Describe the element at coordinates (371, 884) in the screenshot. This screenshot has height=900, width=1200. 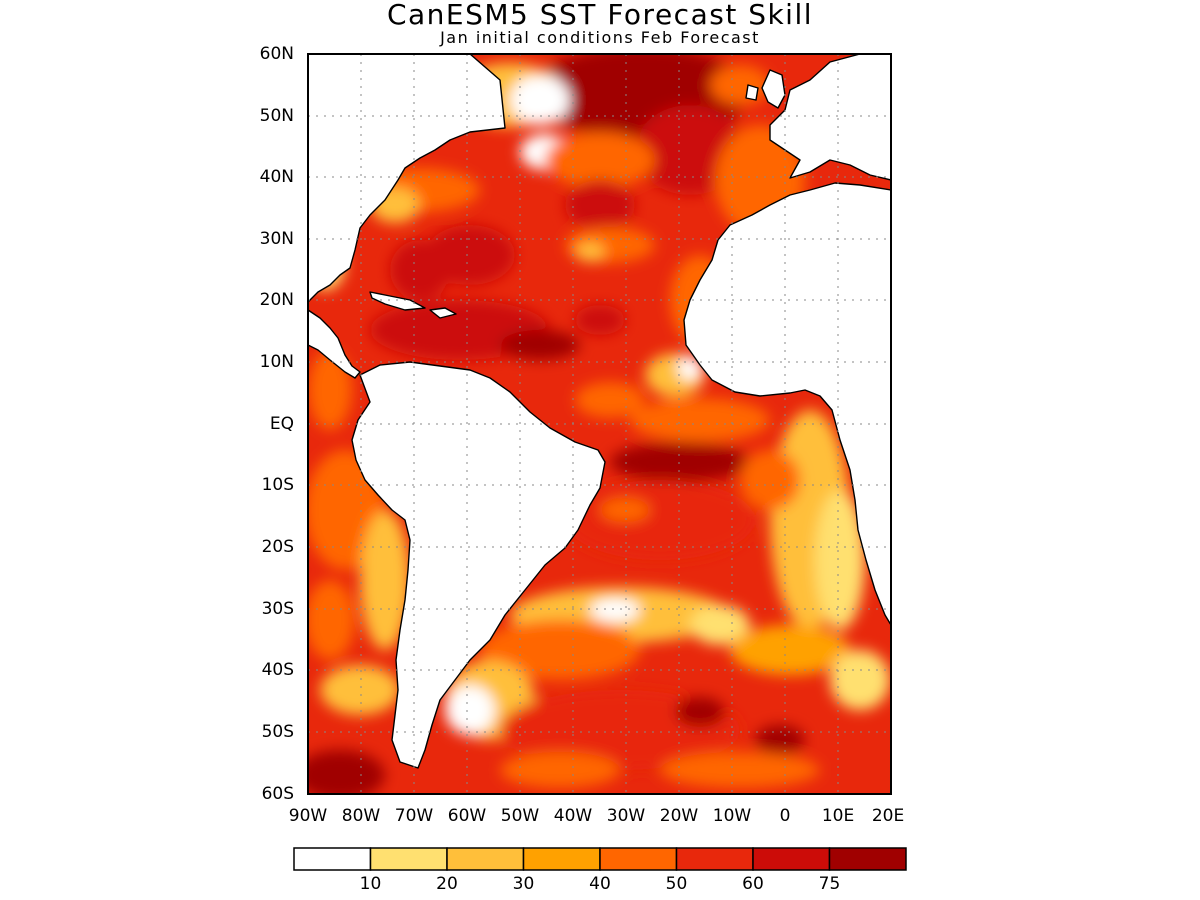
I see `colorbar-label: 10` at that location.